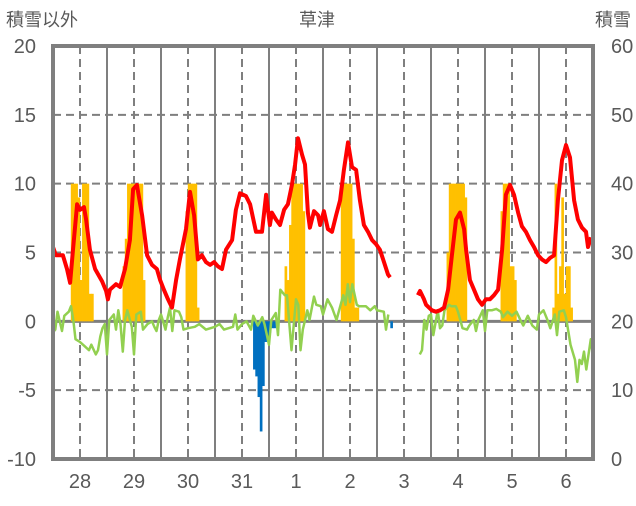 The image size is (636, 506). What do you see at coordinates (320, 482) in the screenshot?
I see `x-axis-ticks: 28 29 30 31 1 2 3 4 5 6` at bounding box center [320, 482].